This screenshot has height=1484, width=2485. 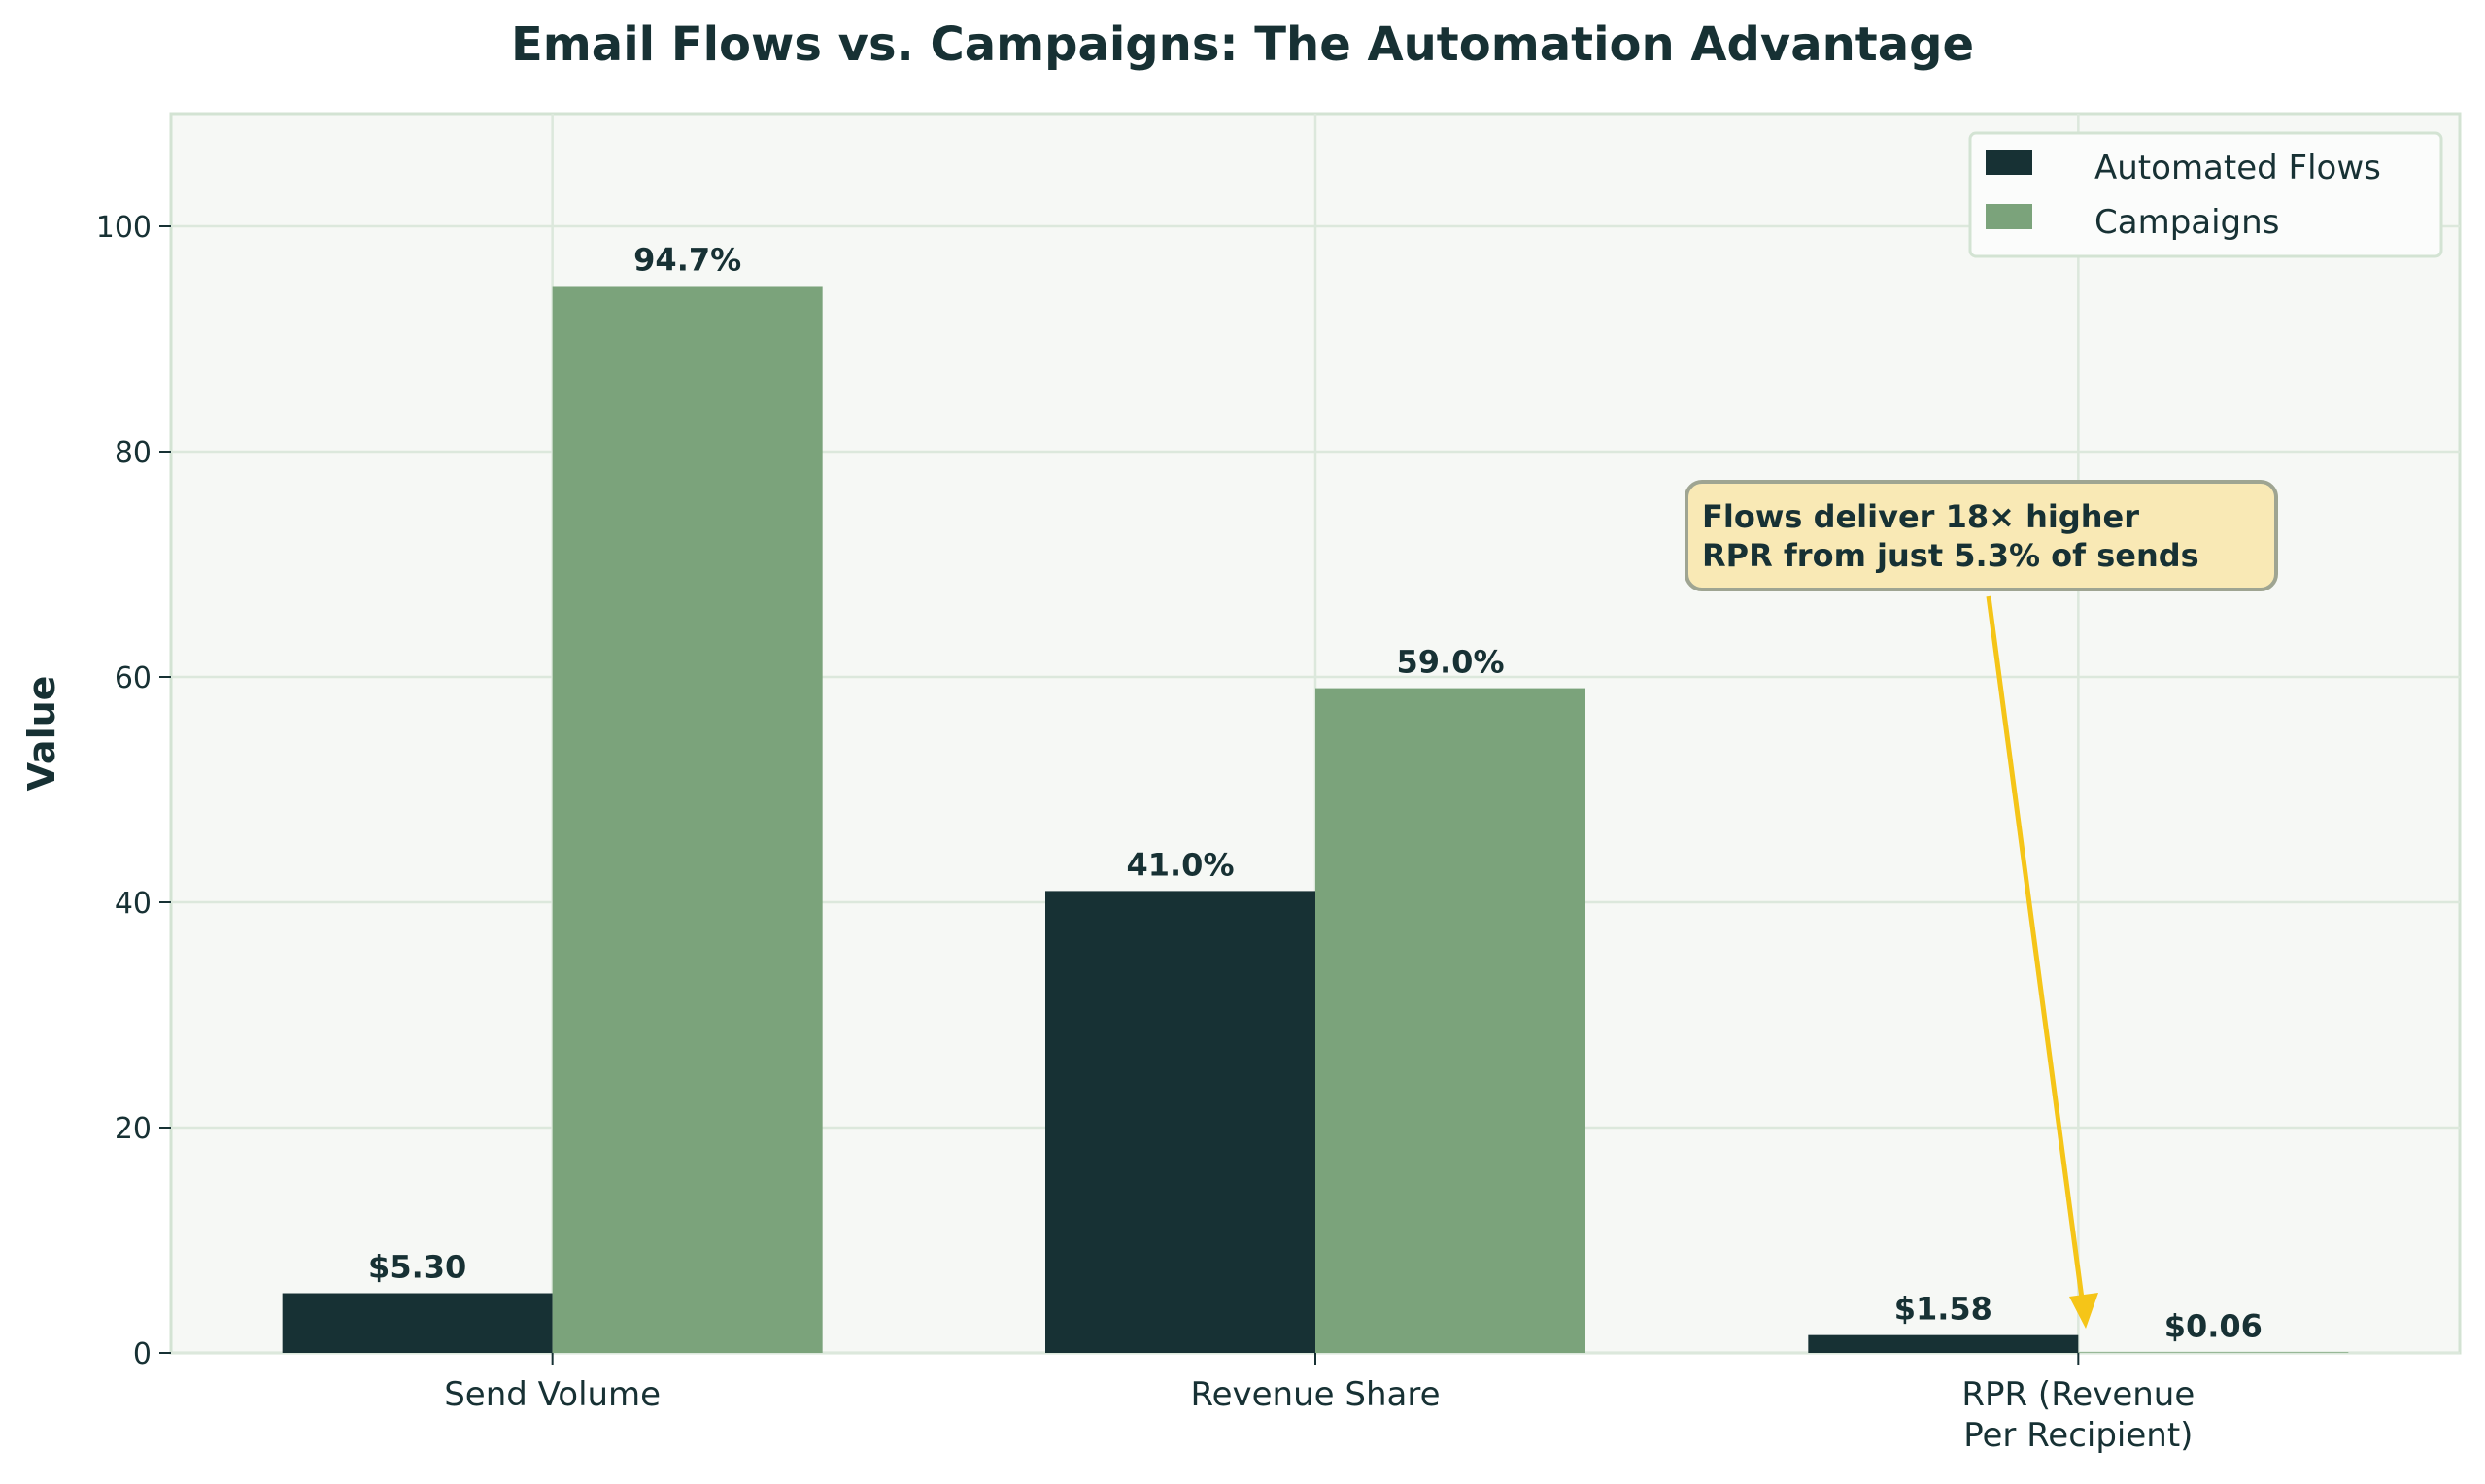 What do you see at coordinates (687, 259) in the screenshot?
I see `data-label: 94.7%` at bounding box center [687, 259].